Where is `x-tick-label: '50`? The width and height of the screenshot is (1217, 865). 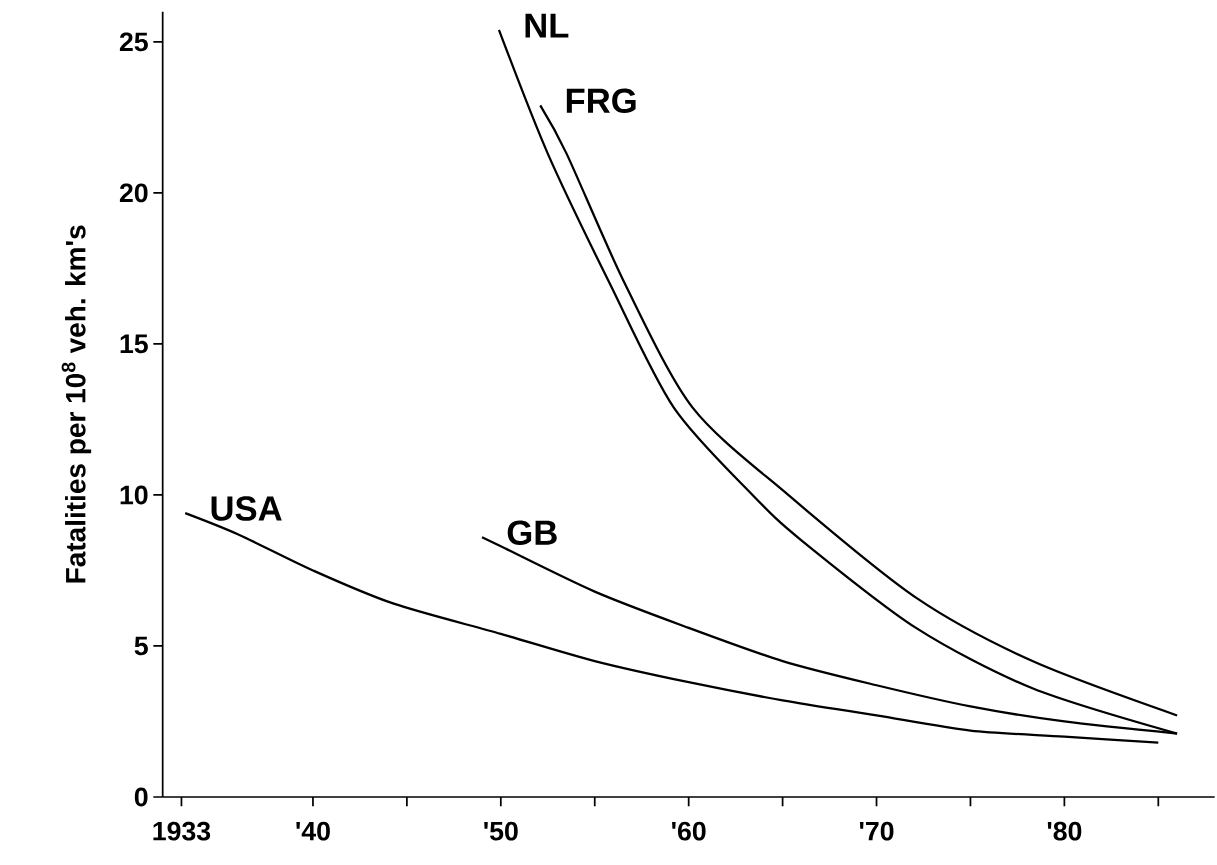
x-tick-label: '50 is located at coordinates (501, 831).